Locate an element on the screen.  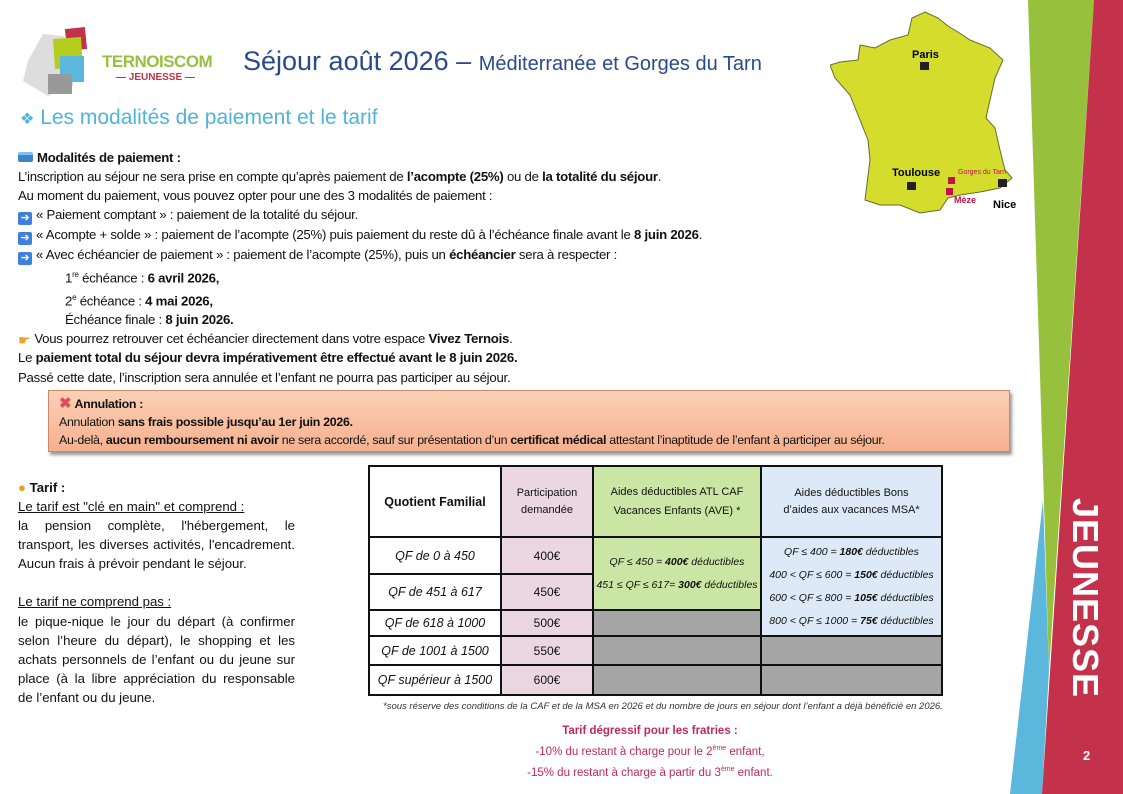
qf-cell: QF supérieur à 1500 is located at coordinates (435, 680).